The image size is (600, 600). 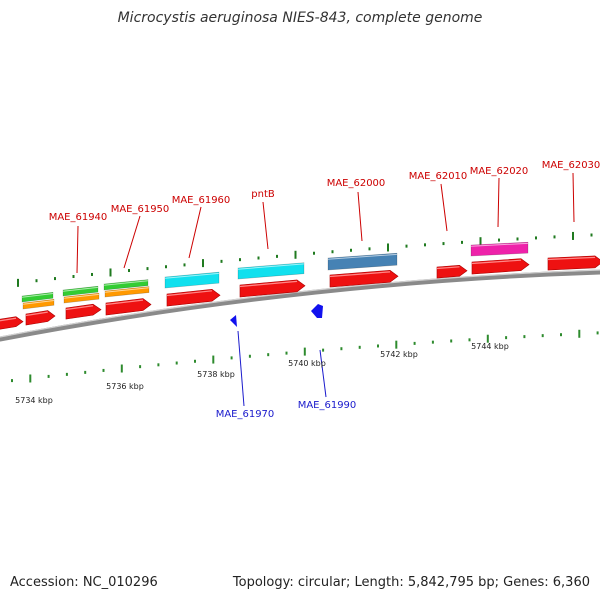 What do you see at coordinates (201, 200) in the screenshot?
I see `gene-label: MAE_61960` at bounding box center [201, 200].